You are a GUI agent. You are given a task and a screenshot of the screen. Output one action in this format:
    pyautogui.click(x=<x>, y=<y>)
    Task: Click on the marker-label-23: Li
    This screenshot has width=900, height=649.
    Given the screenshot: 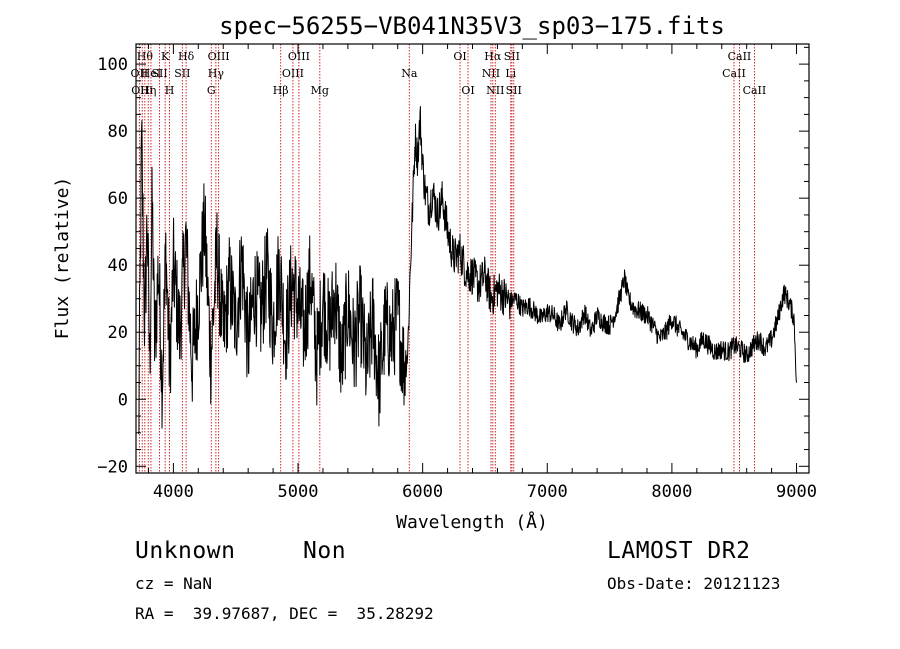 What is the action you would take?
    pyautogui.click(x=510, y=73)
    